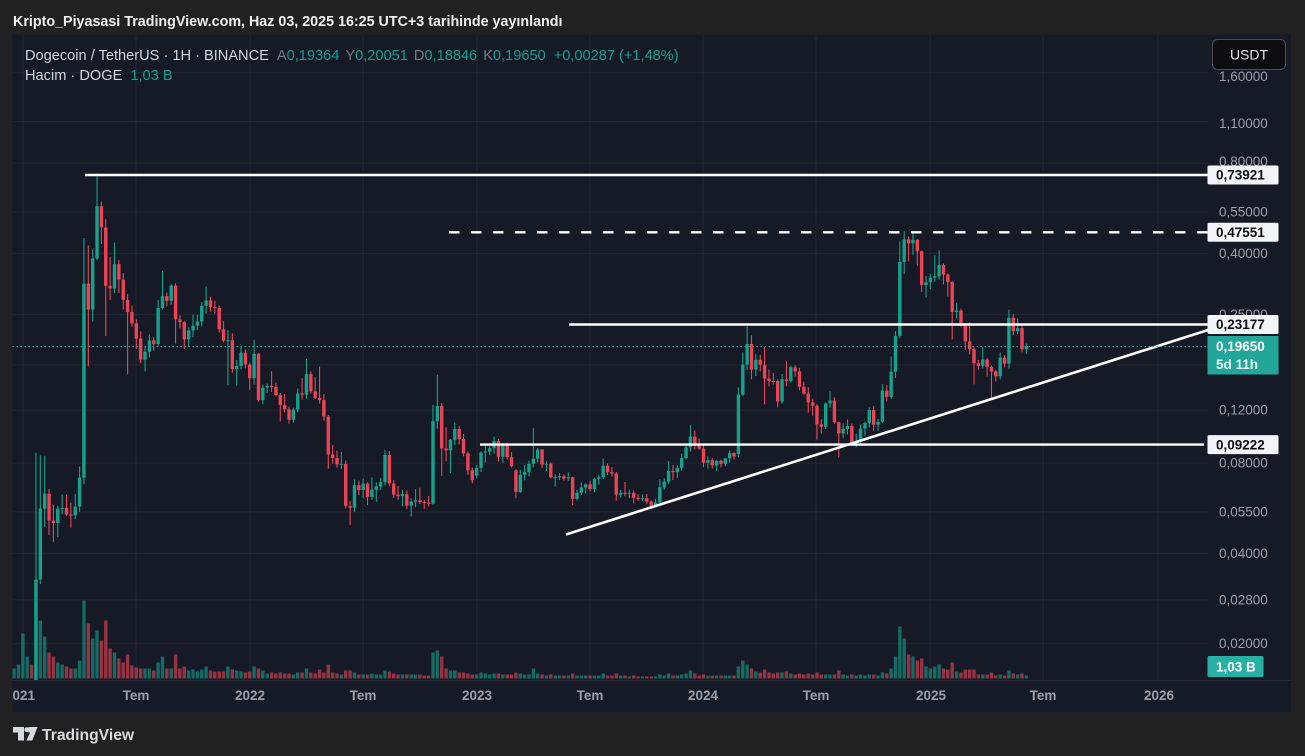 The width and height of the screenshot is (1305, 756). I want to click on svg-text: 0,04000, so click(1243, 553).